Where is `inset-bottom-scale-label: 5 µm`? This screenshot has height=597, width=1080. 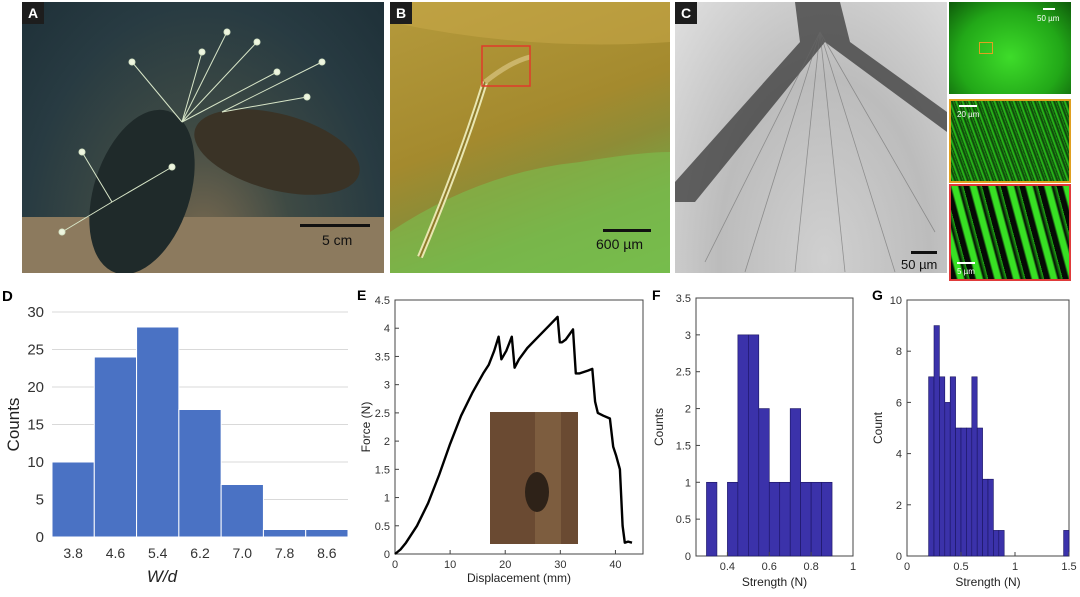 inset-bottom-scale-label: 5 µm is located at coordinates (966, 271).